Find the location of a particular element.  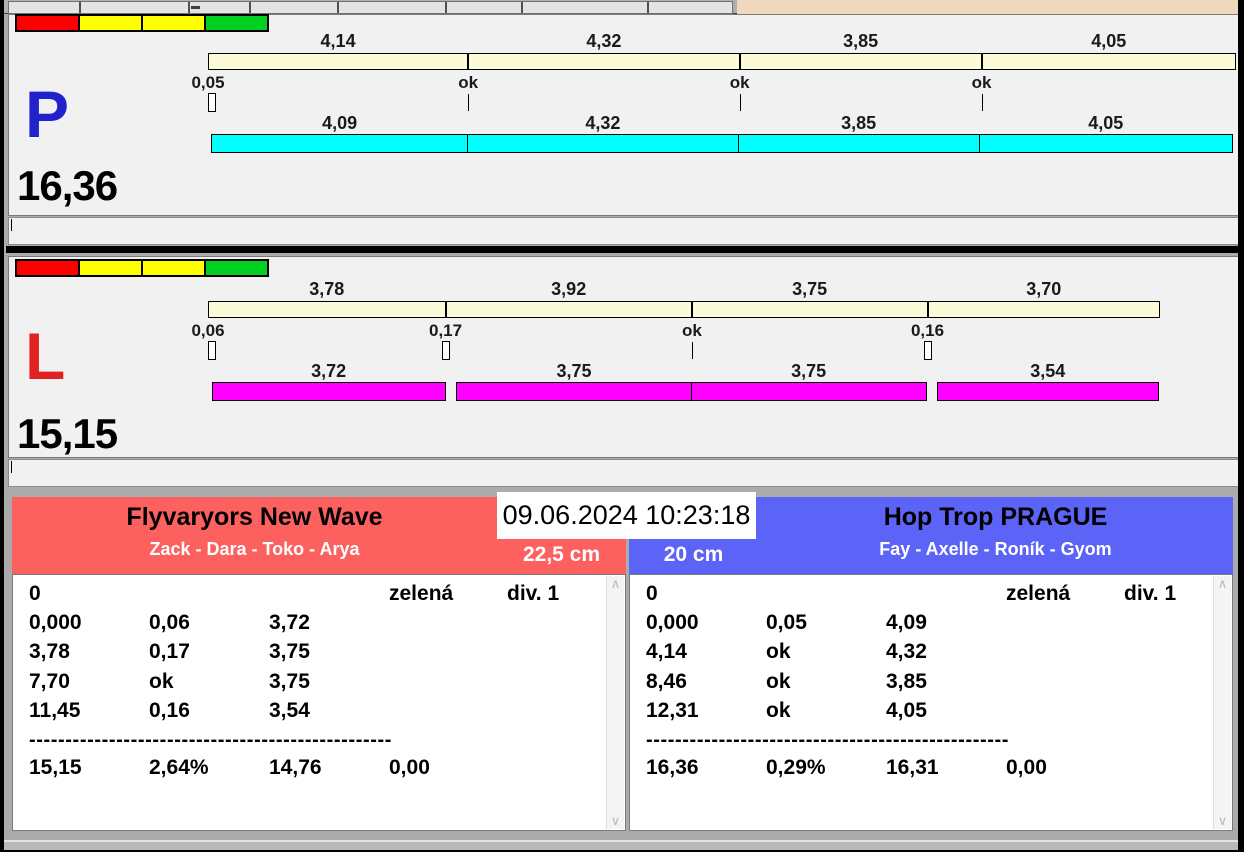

table-cell: 4,09 is located at coordinates (906, 622).